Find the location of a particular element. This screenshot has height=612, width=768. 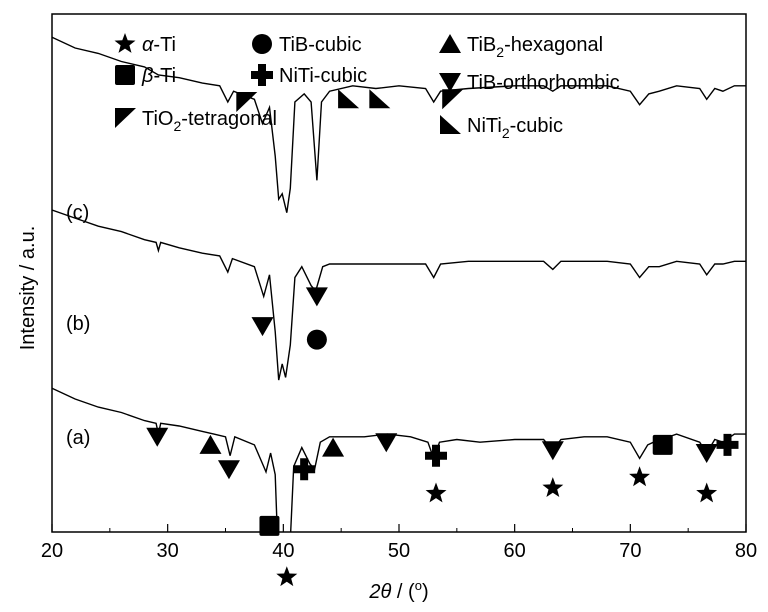

legend-symbol-circle is located at coordinates (262, 44).